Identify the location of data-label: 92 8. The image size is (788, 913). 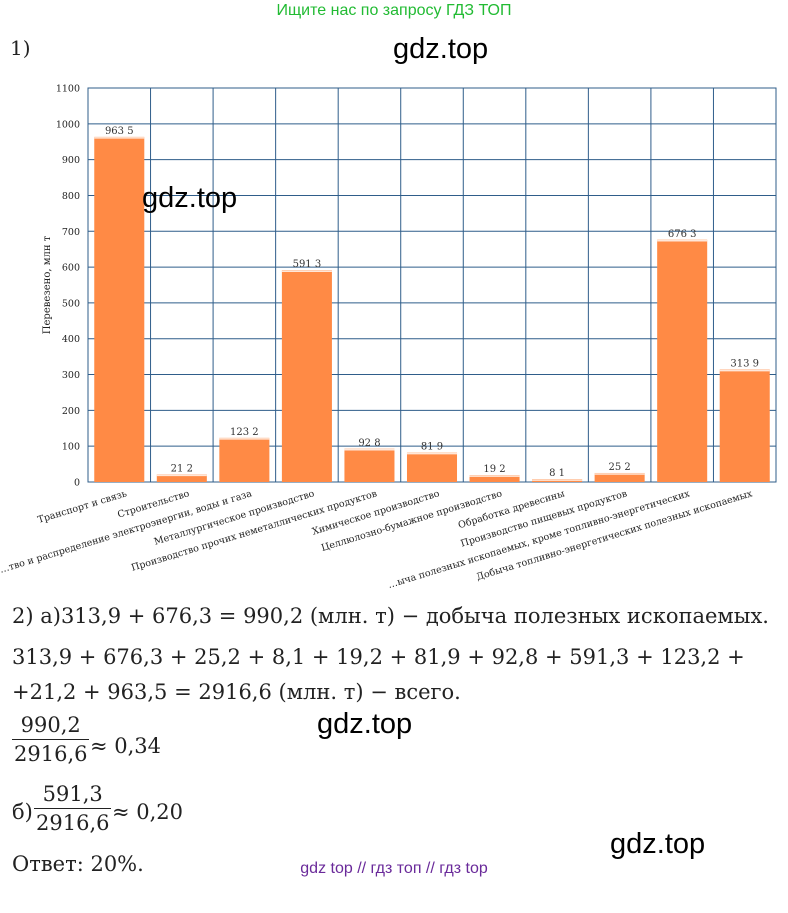
(369, 443).